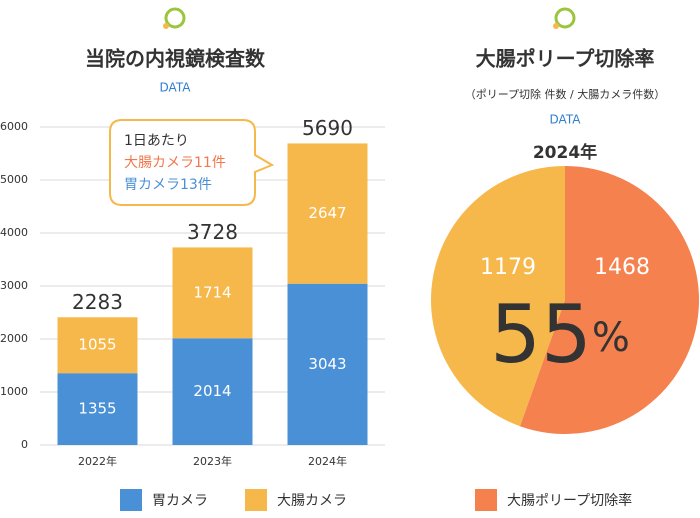 This screenshot has height=518, width=700. Describe the element at coordinates (327, 461) in the screenshot. I see `x-tick-label: 2024年` at that location.